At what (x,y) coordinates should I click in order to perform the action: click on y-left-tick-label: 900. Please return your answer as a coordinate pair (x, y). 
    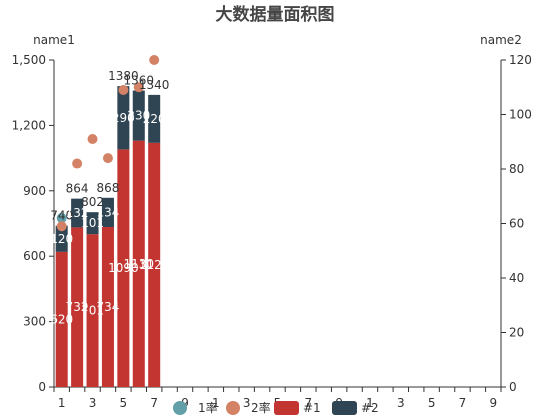
    Looking at the image, I should click on (34, 191).